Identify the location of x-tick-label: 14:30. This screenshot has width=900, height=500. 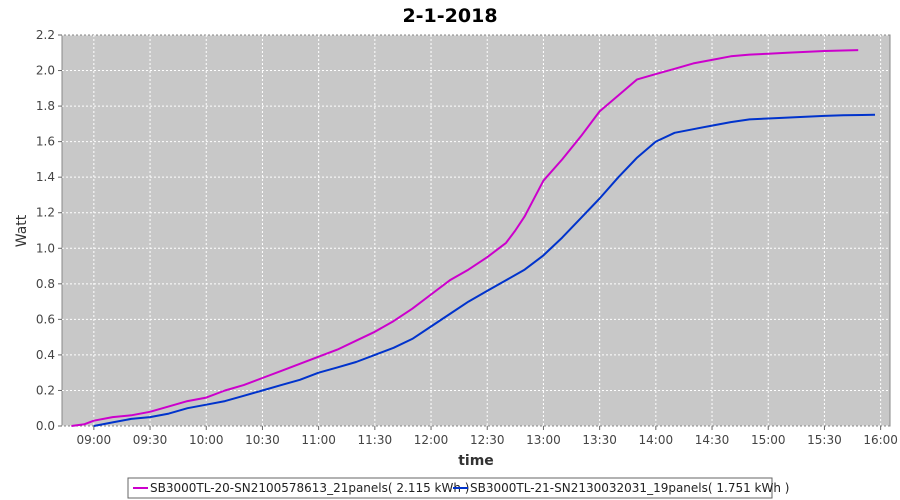
(712, 440).